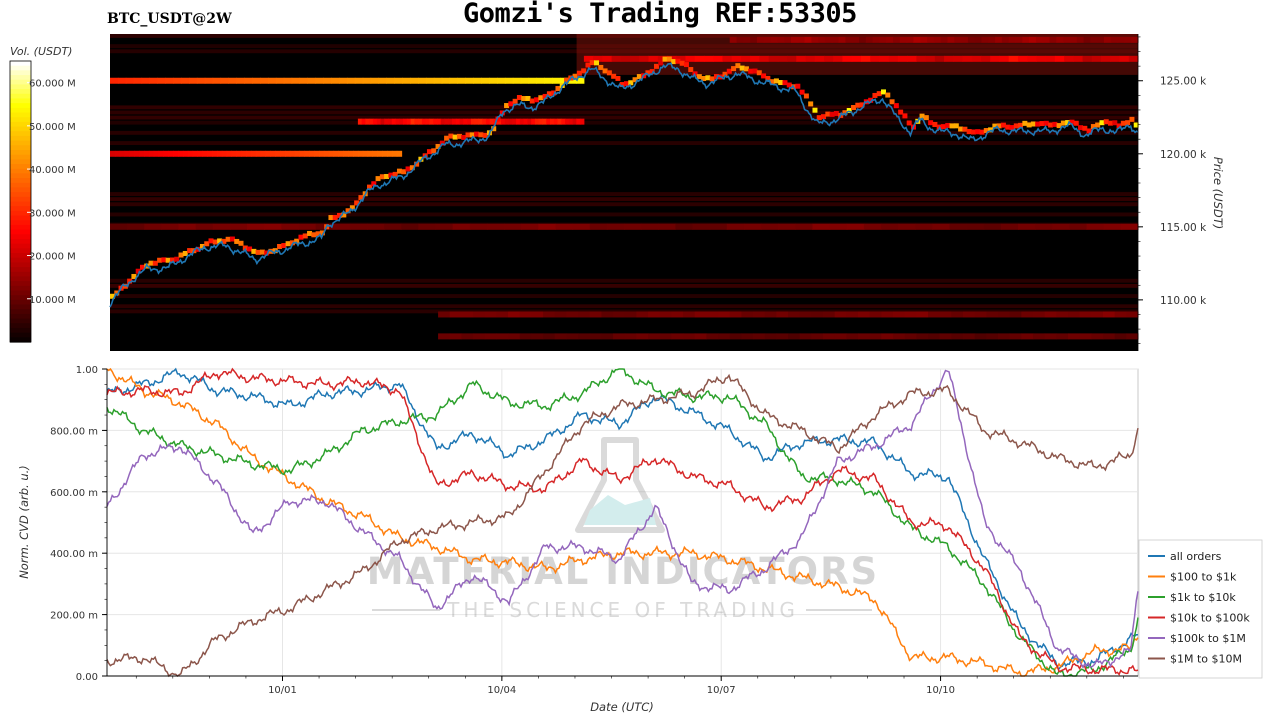 This screenshot has width=1280, height=720. I want to click on heatmap-texture-row, so click(624, 132).